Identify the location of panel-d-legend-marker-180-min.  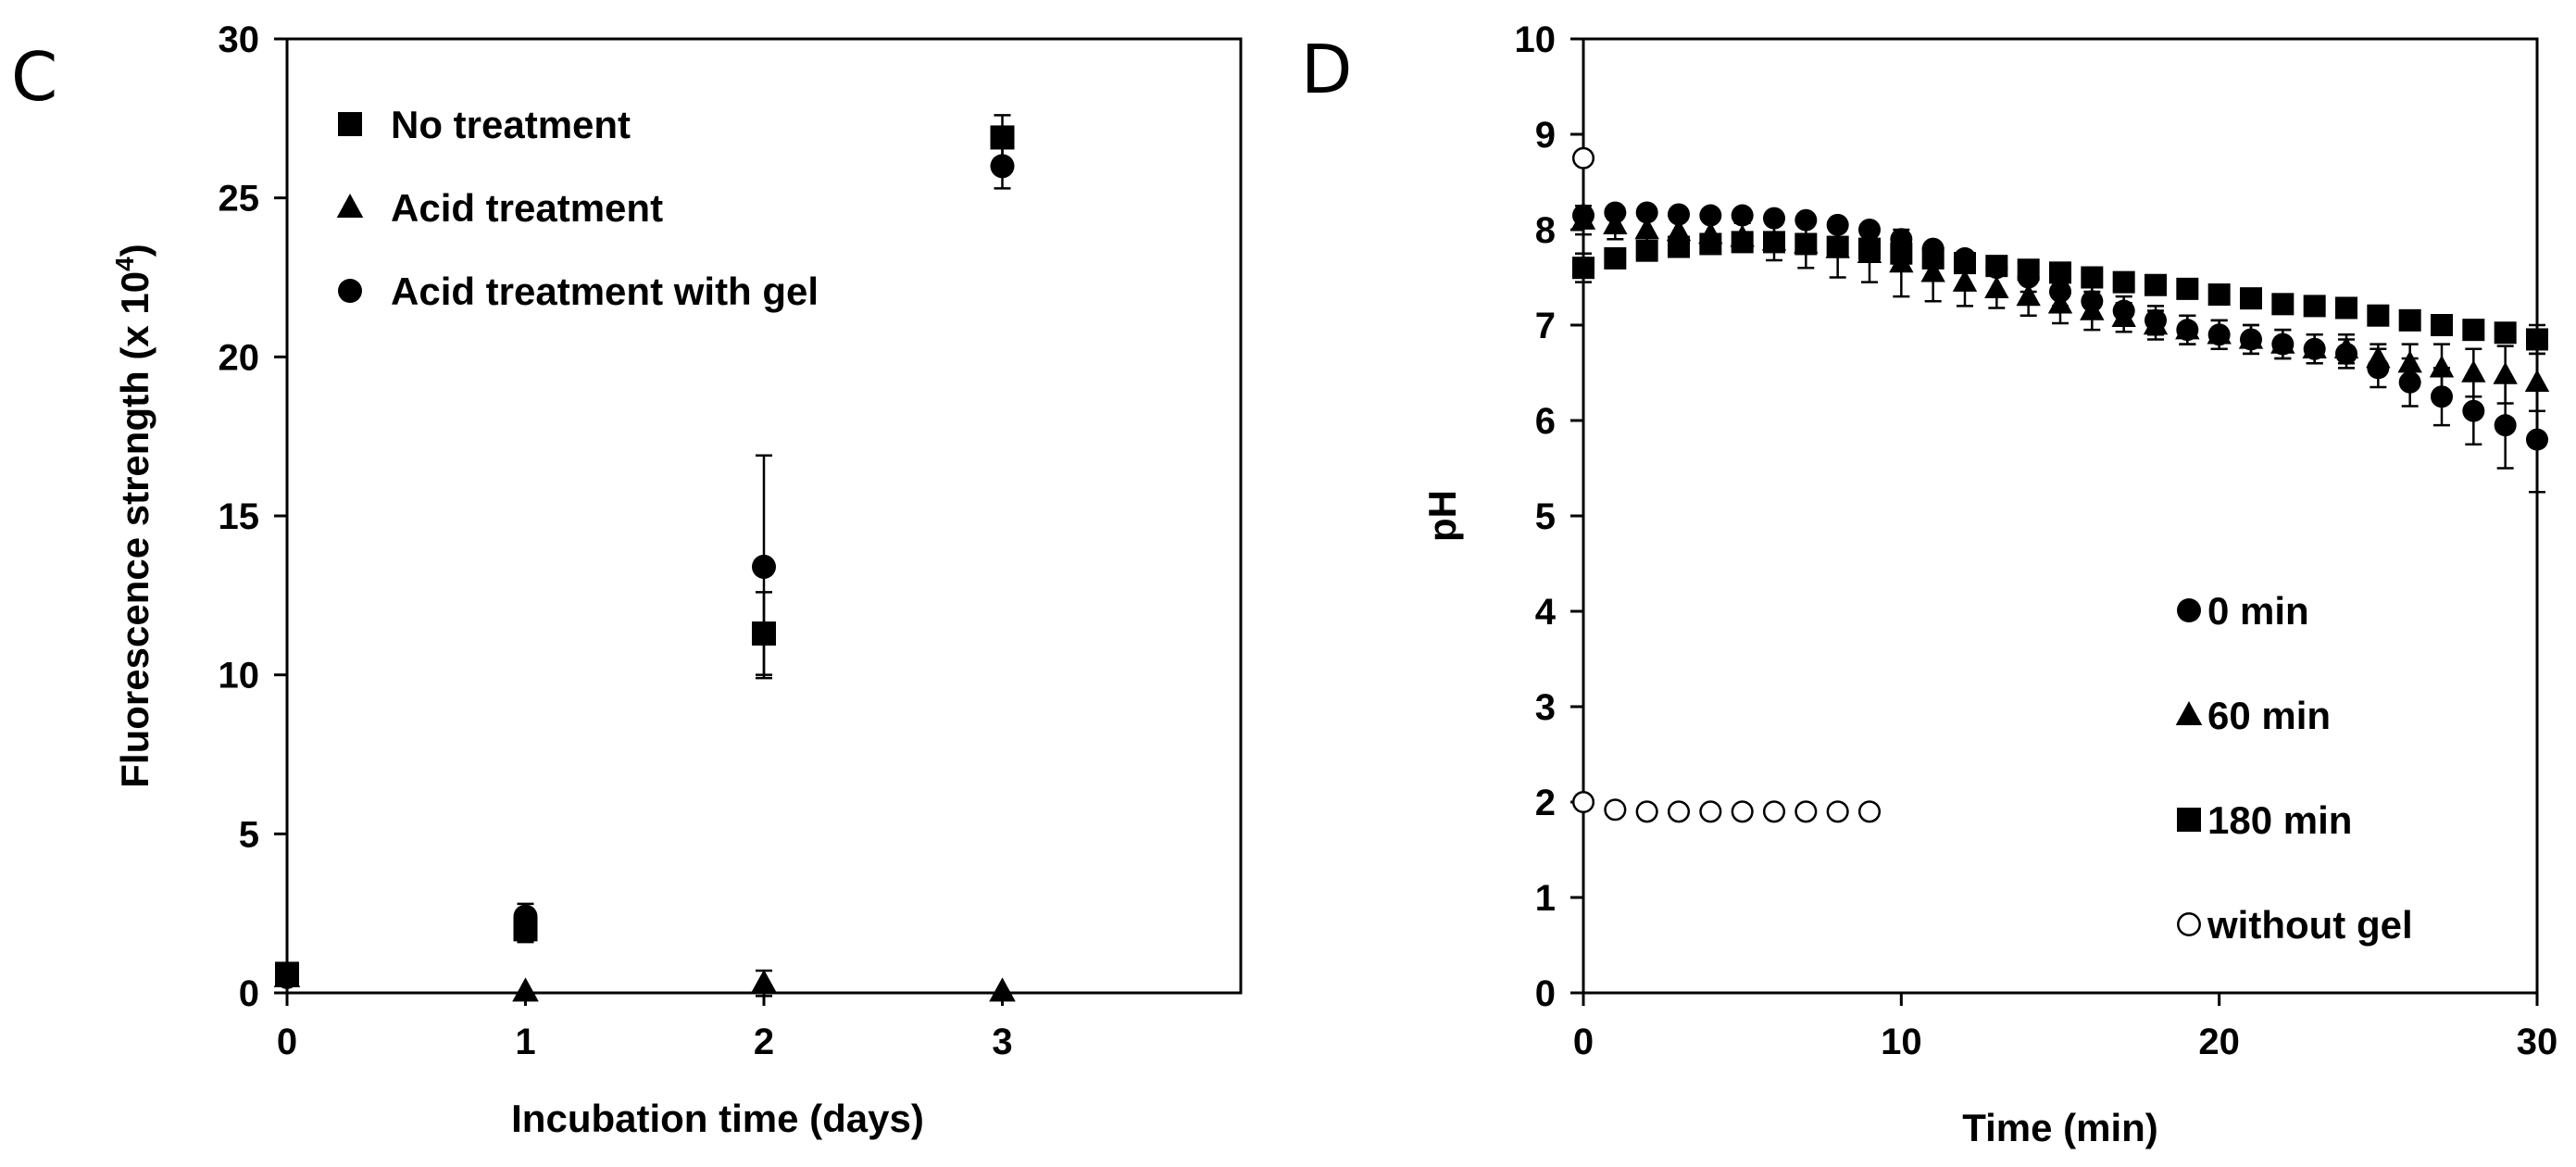
(2189, 820).